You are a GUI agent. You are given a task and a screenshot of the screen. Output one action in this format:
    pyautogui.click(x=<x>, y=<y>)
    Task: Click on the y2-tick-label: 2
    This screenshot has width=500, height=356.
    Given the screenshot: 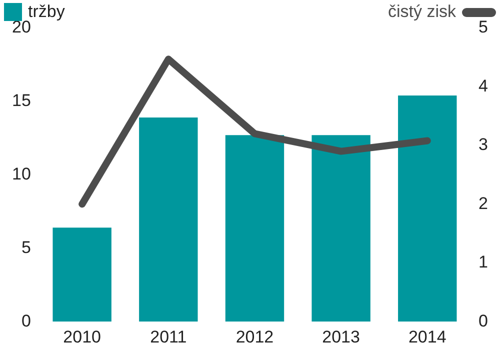 What is the action you would take?
    pyautogui.click(x=483, y=203)
    